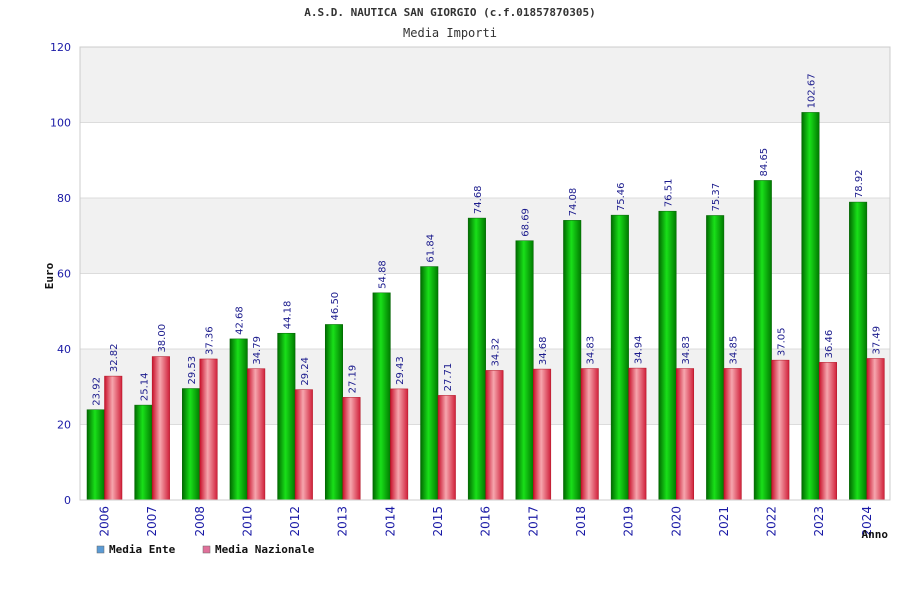 The width and height of the screenshot is (900, 604). What do you see at coordinates (351, 449) in the screenshot?
I see `bar-media-nazionale-2013` at bounding box center [351, 449].